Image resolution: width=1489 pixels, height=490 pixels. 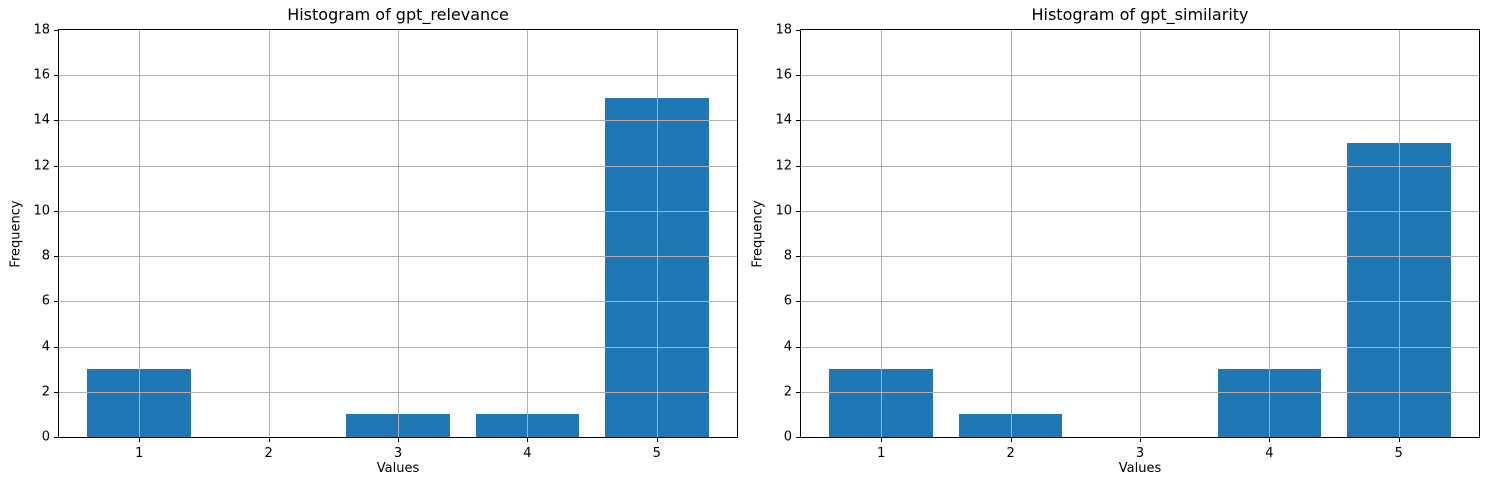 What do you see at coordinates (1140, 14) in the screenshot?
I see `chart-title: Histogram of gpt_similarity` at bounding box center [1140, 14].